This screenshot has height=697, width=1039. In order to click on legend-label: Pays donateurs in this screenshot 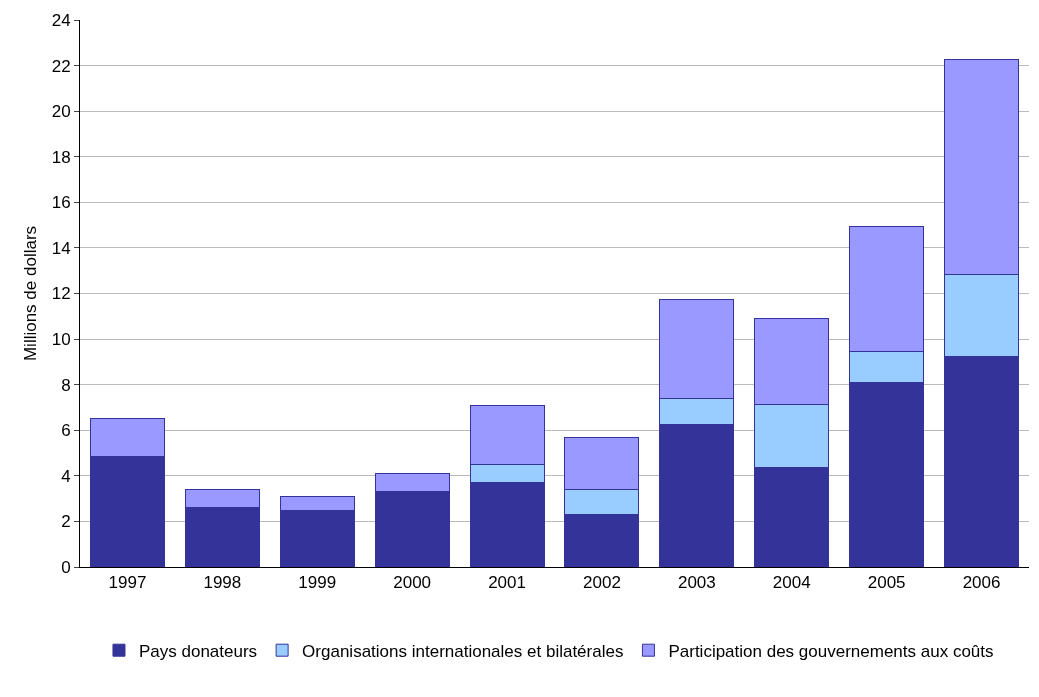, I will do `click(198, 651)`.